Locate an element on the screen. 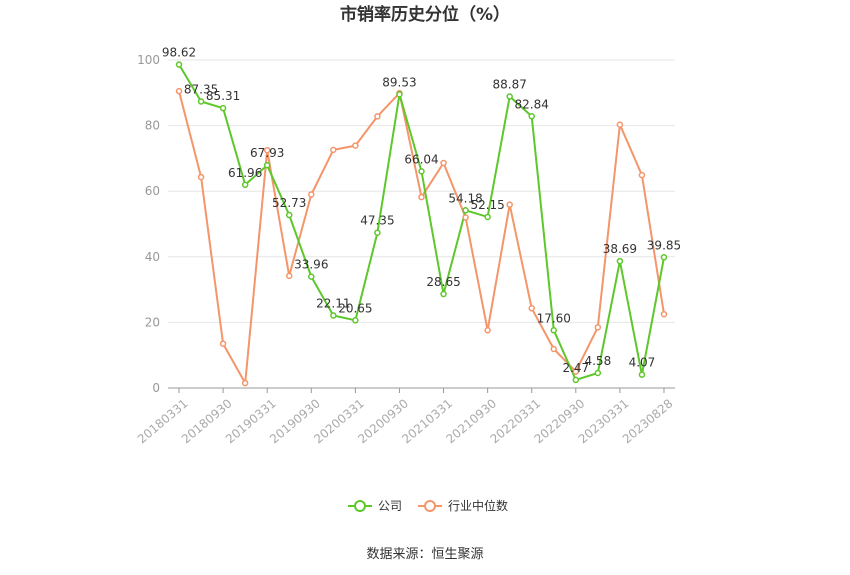 The image size is (850, 575). data-label: 52.73 is located at coordinates (289, 203).